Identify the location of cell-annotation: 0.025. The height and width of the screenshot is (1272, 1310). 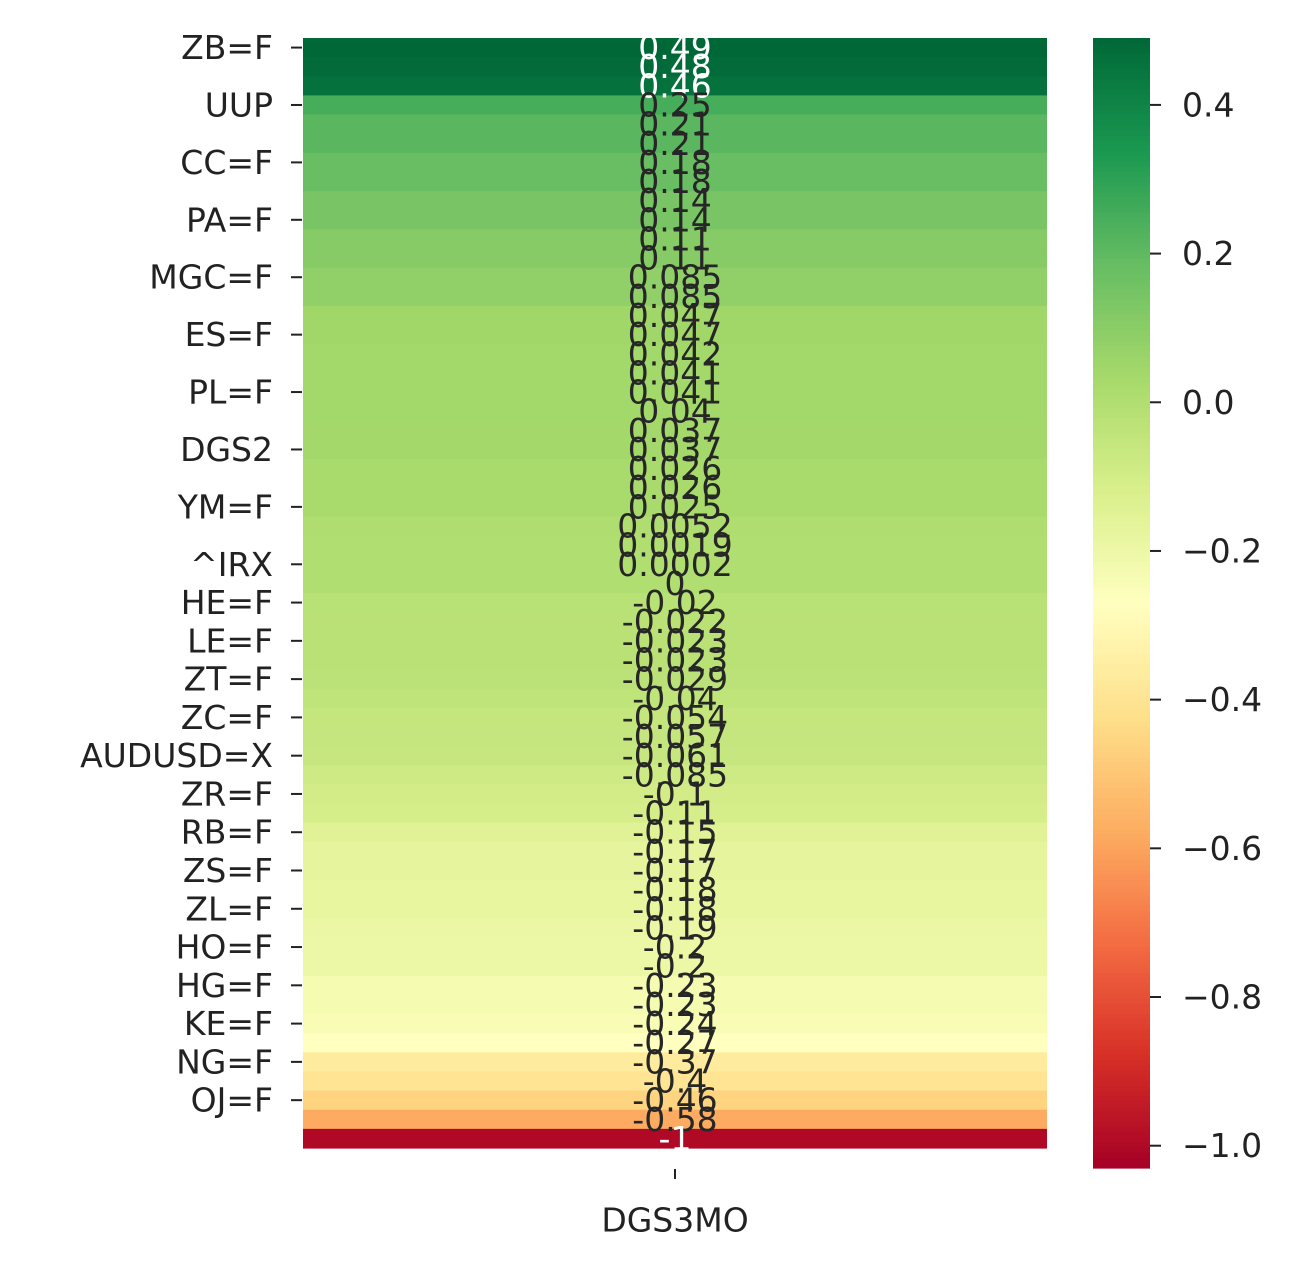
(675, 506).